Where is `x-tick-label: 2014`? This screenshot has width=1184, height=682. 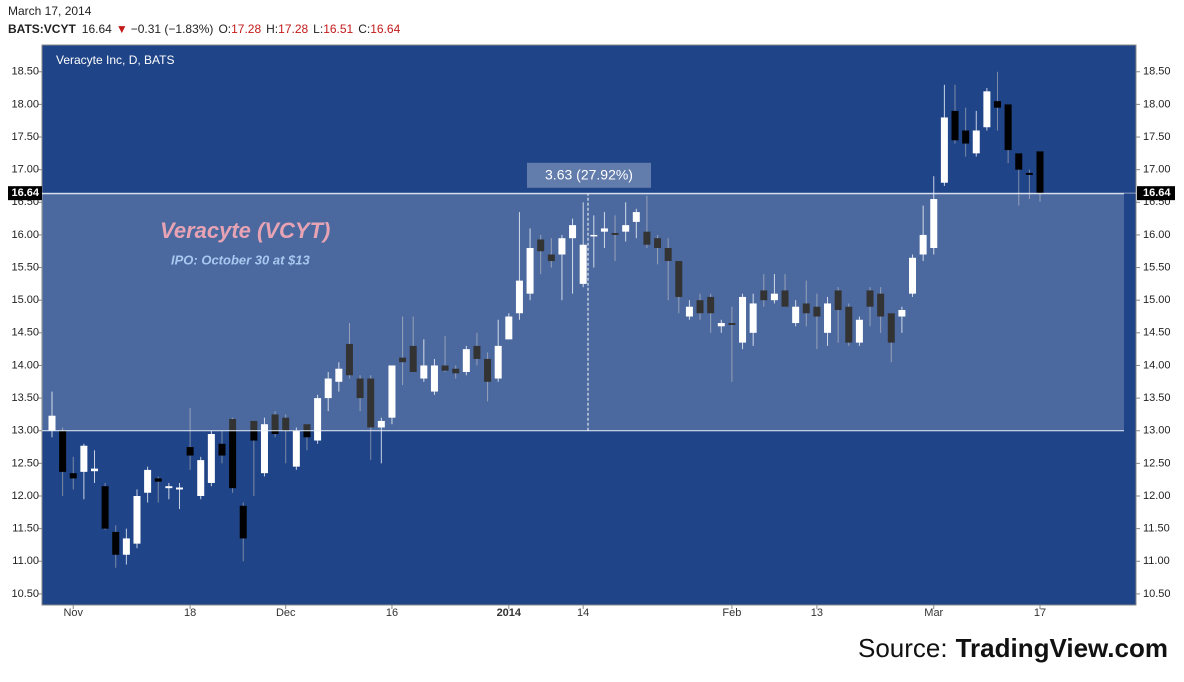
x-tick-label: 2014 is located at coordinates (509, 613).